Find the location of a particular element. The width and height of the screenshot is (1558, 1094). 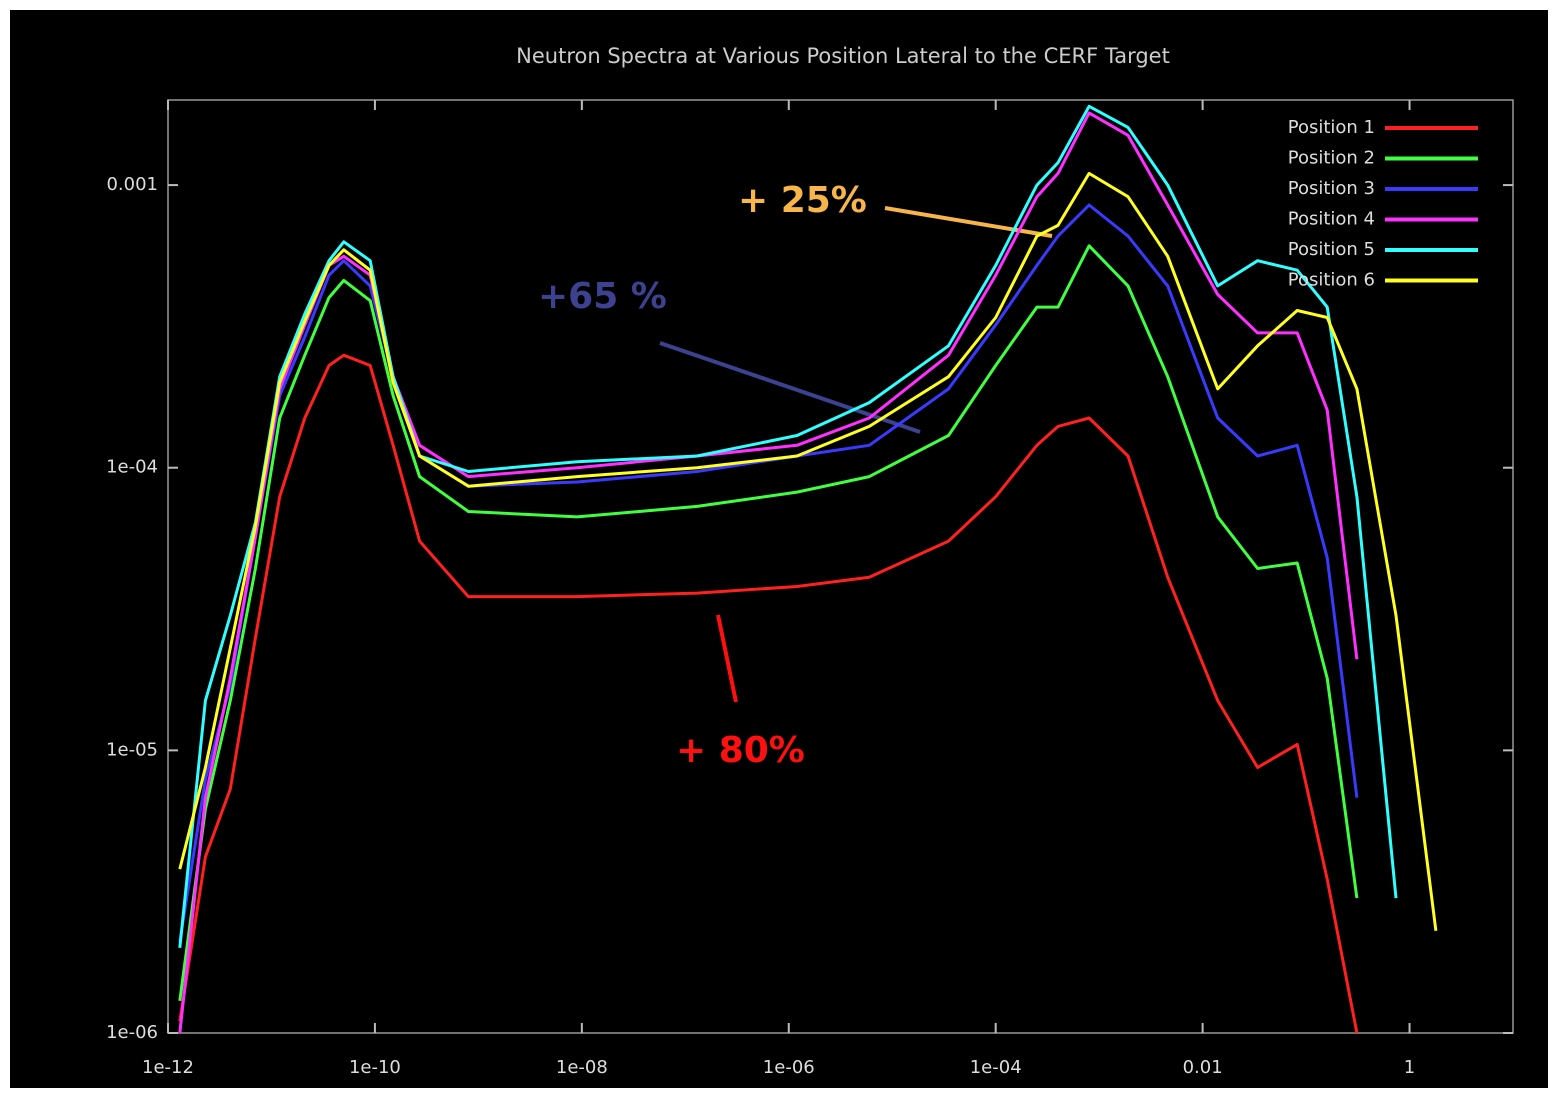

x-tick-label: 1e-10 is located at coordinates (375, 1067).